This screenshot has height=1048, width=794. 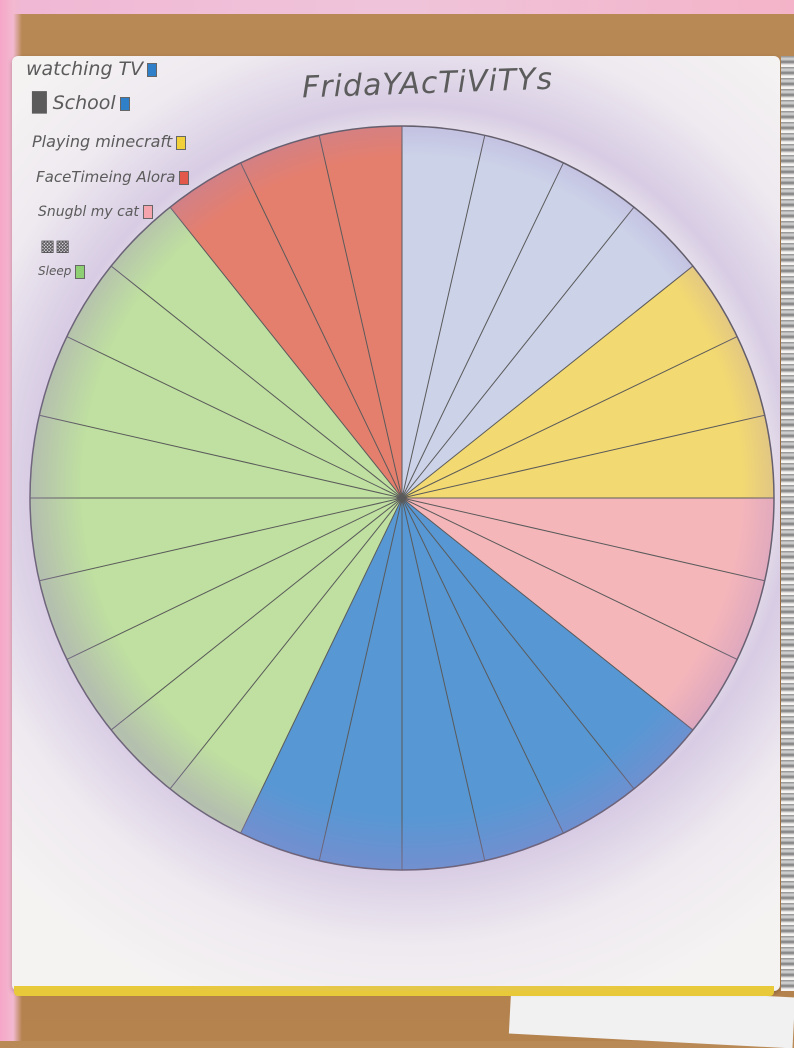 What do you see at coordinates (787, 523) in the screenshot?
I see `spiral-binding` at bounding box center [787, 523].